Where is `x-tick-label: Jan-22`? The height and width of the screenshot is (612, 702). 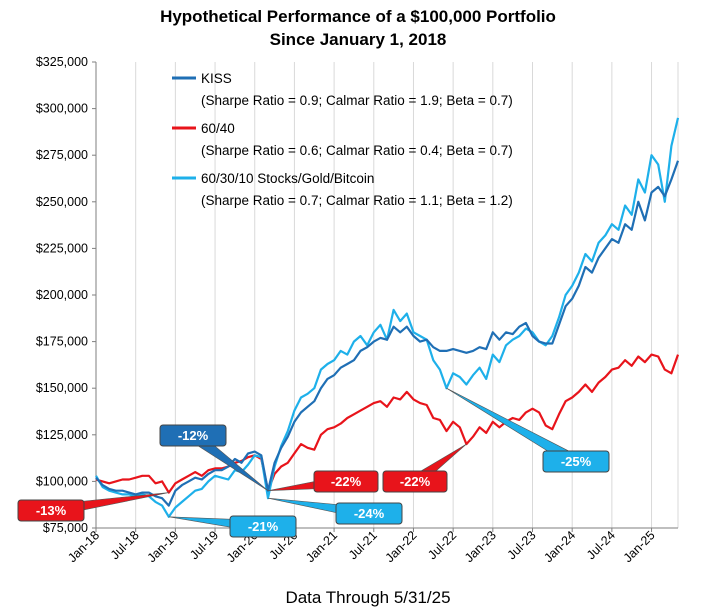
x-tick-label: Jan-22 is located at coordinates (401, 546).